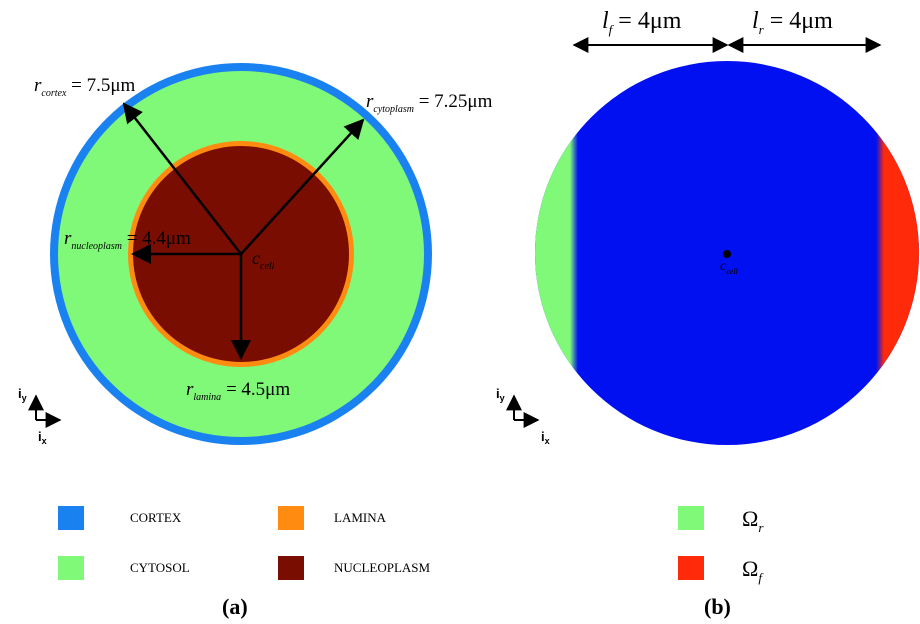  Describe the element at coordinates (360, 517) in the screenshot. I see `legend-label-lamina: LAMINA` at that location.